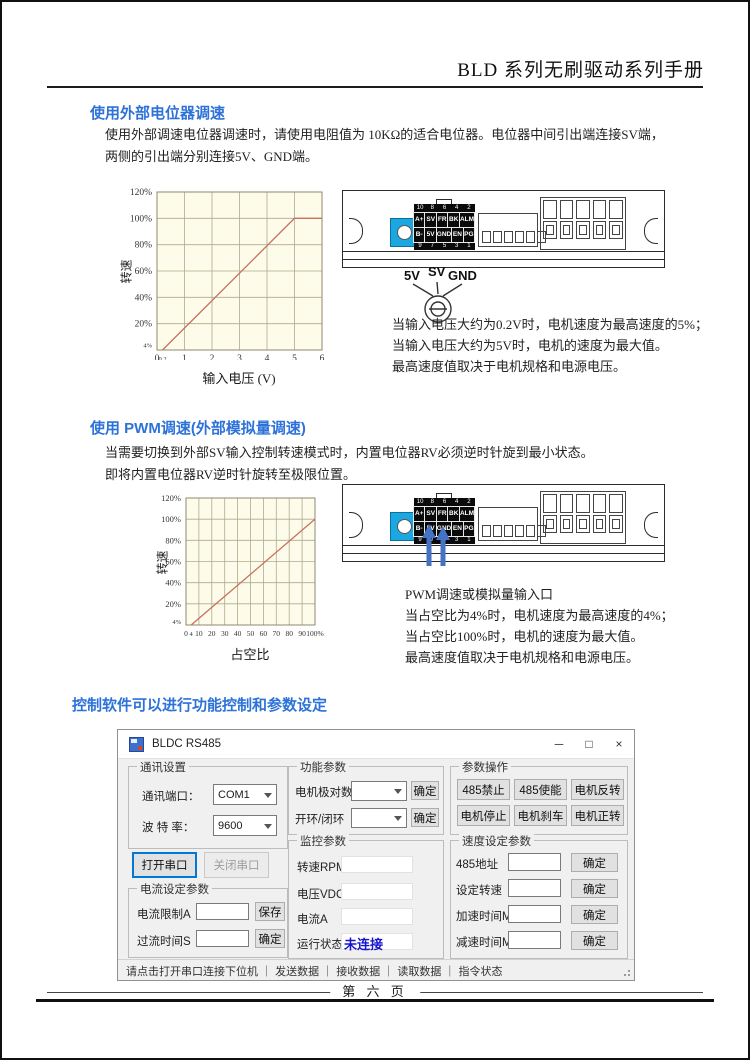  I want to click on power-terminals-bottom, so click(583, 523).